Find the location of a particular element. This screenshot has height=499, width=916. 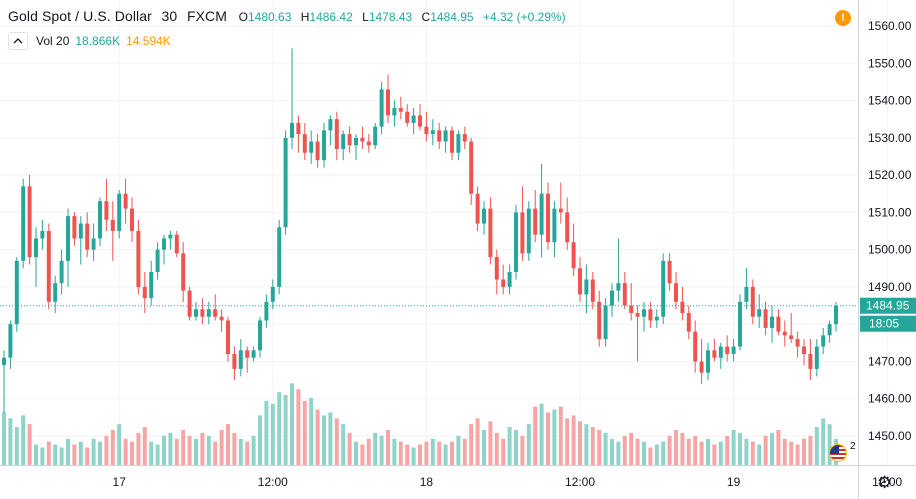

us-flag-icon is located at coordinates (838, 453).